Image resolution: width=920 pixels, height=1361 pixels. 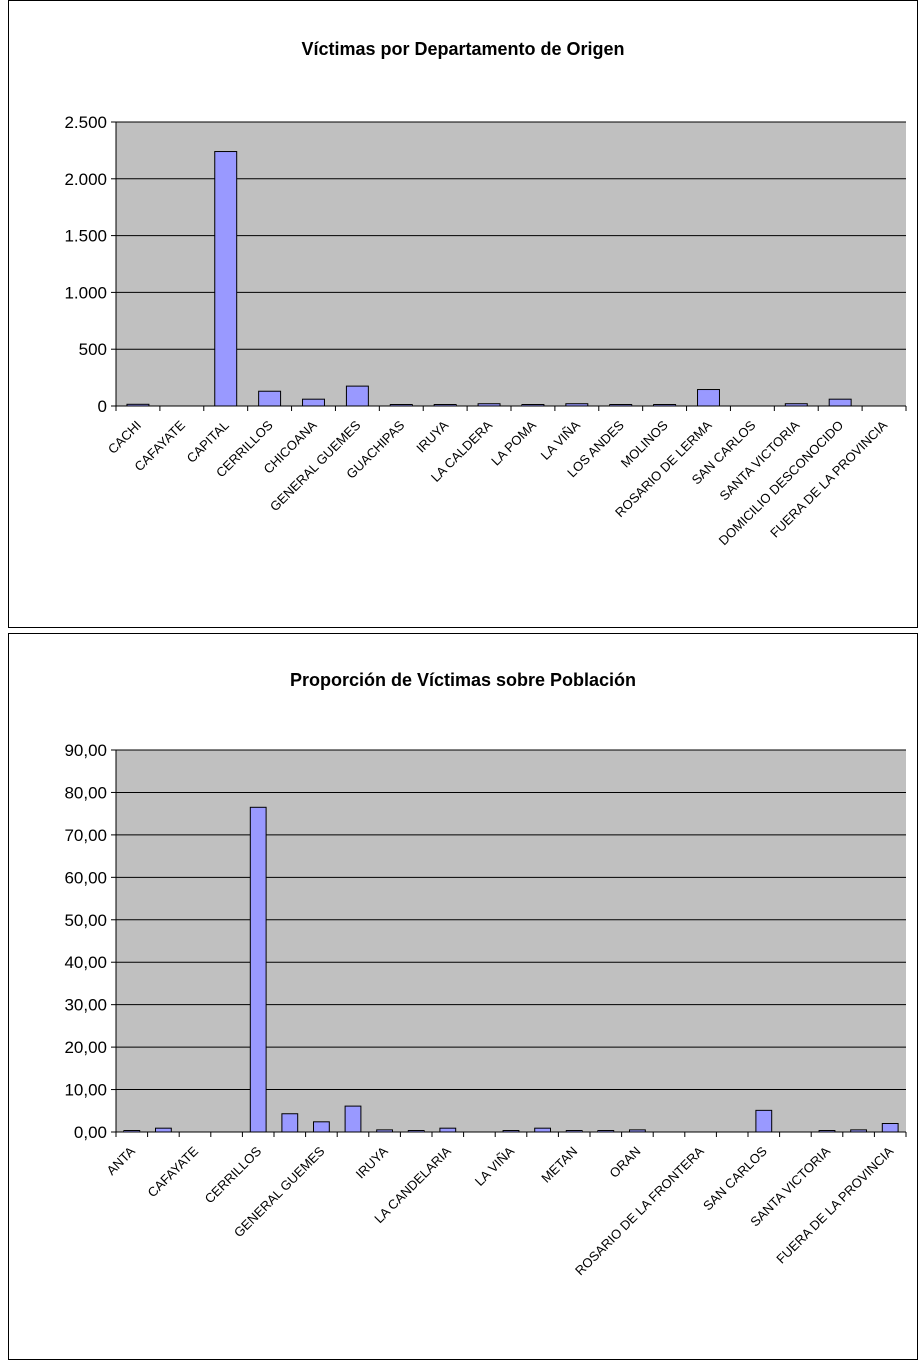 I want to click on y-tick-label: 80,00, so click(x=85, y=792).